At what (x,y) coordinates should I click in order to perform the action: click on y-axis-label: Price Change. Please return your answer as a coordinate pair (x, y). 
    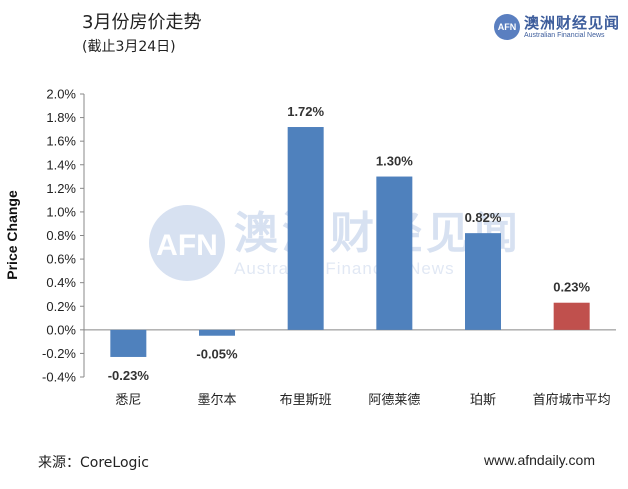
    Looking at the image, I should click on (12, 235).